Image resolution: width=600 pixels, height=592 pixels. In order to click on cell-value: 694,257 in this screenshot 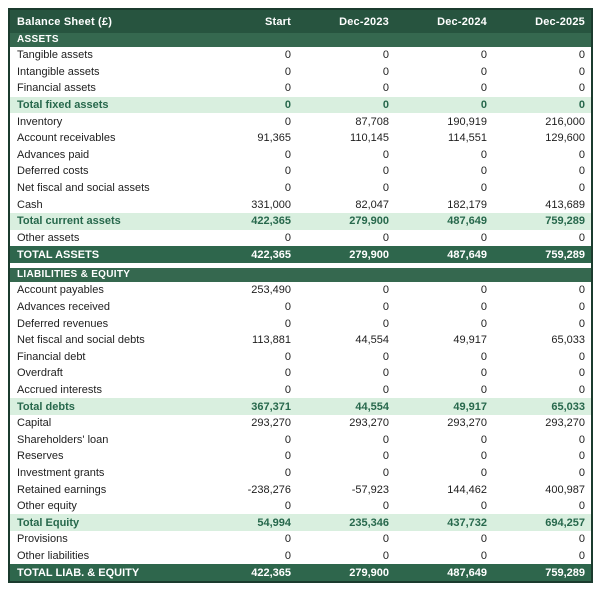, I will do `click(565, 522)`.